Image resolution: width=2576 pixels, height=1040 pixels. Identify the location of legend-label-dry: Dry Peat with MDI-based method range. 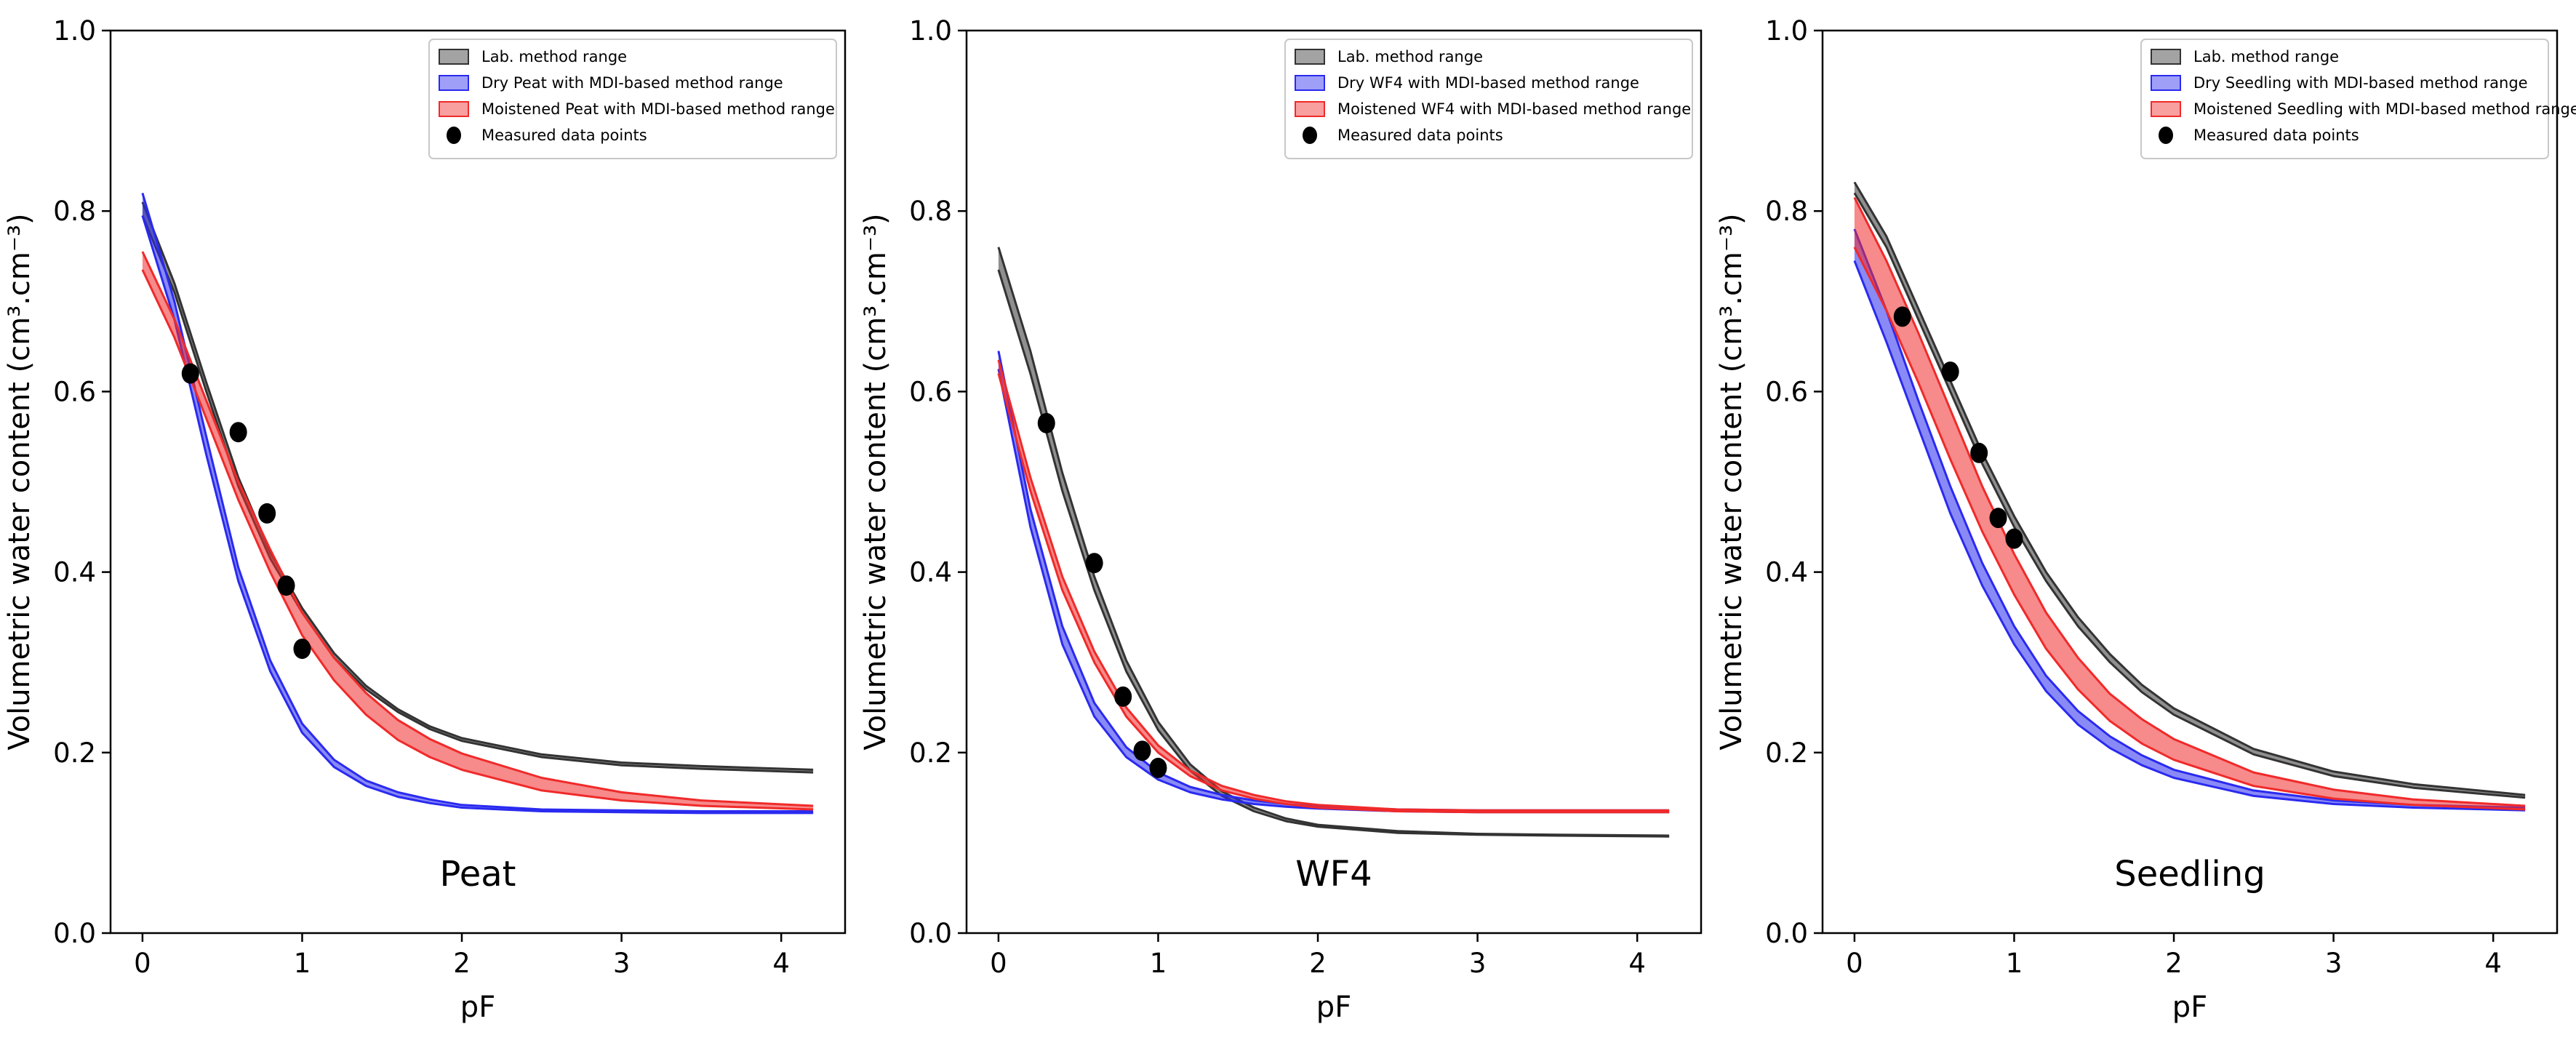
(632, 83).